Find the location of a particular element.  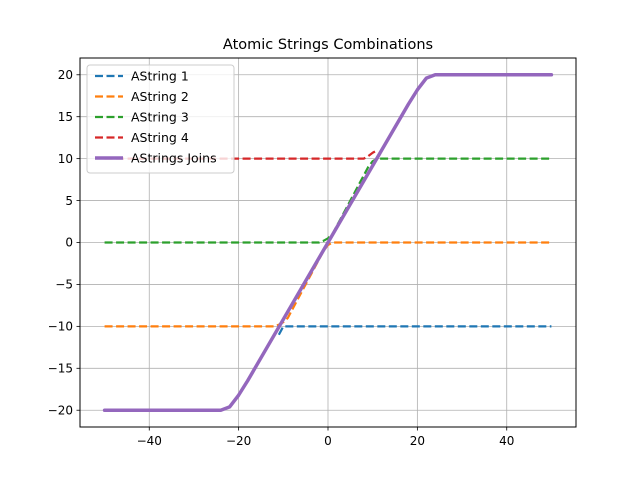

y-tick-label: 0 is located at coordinates (69, 243).